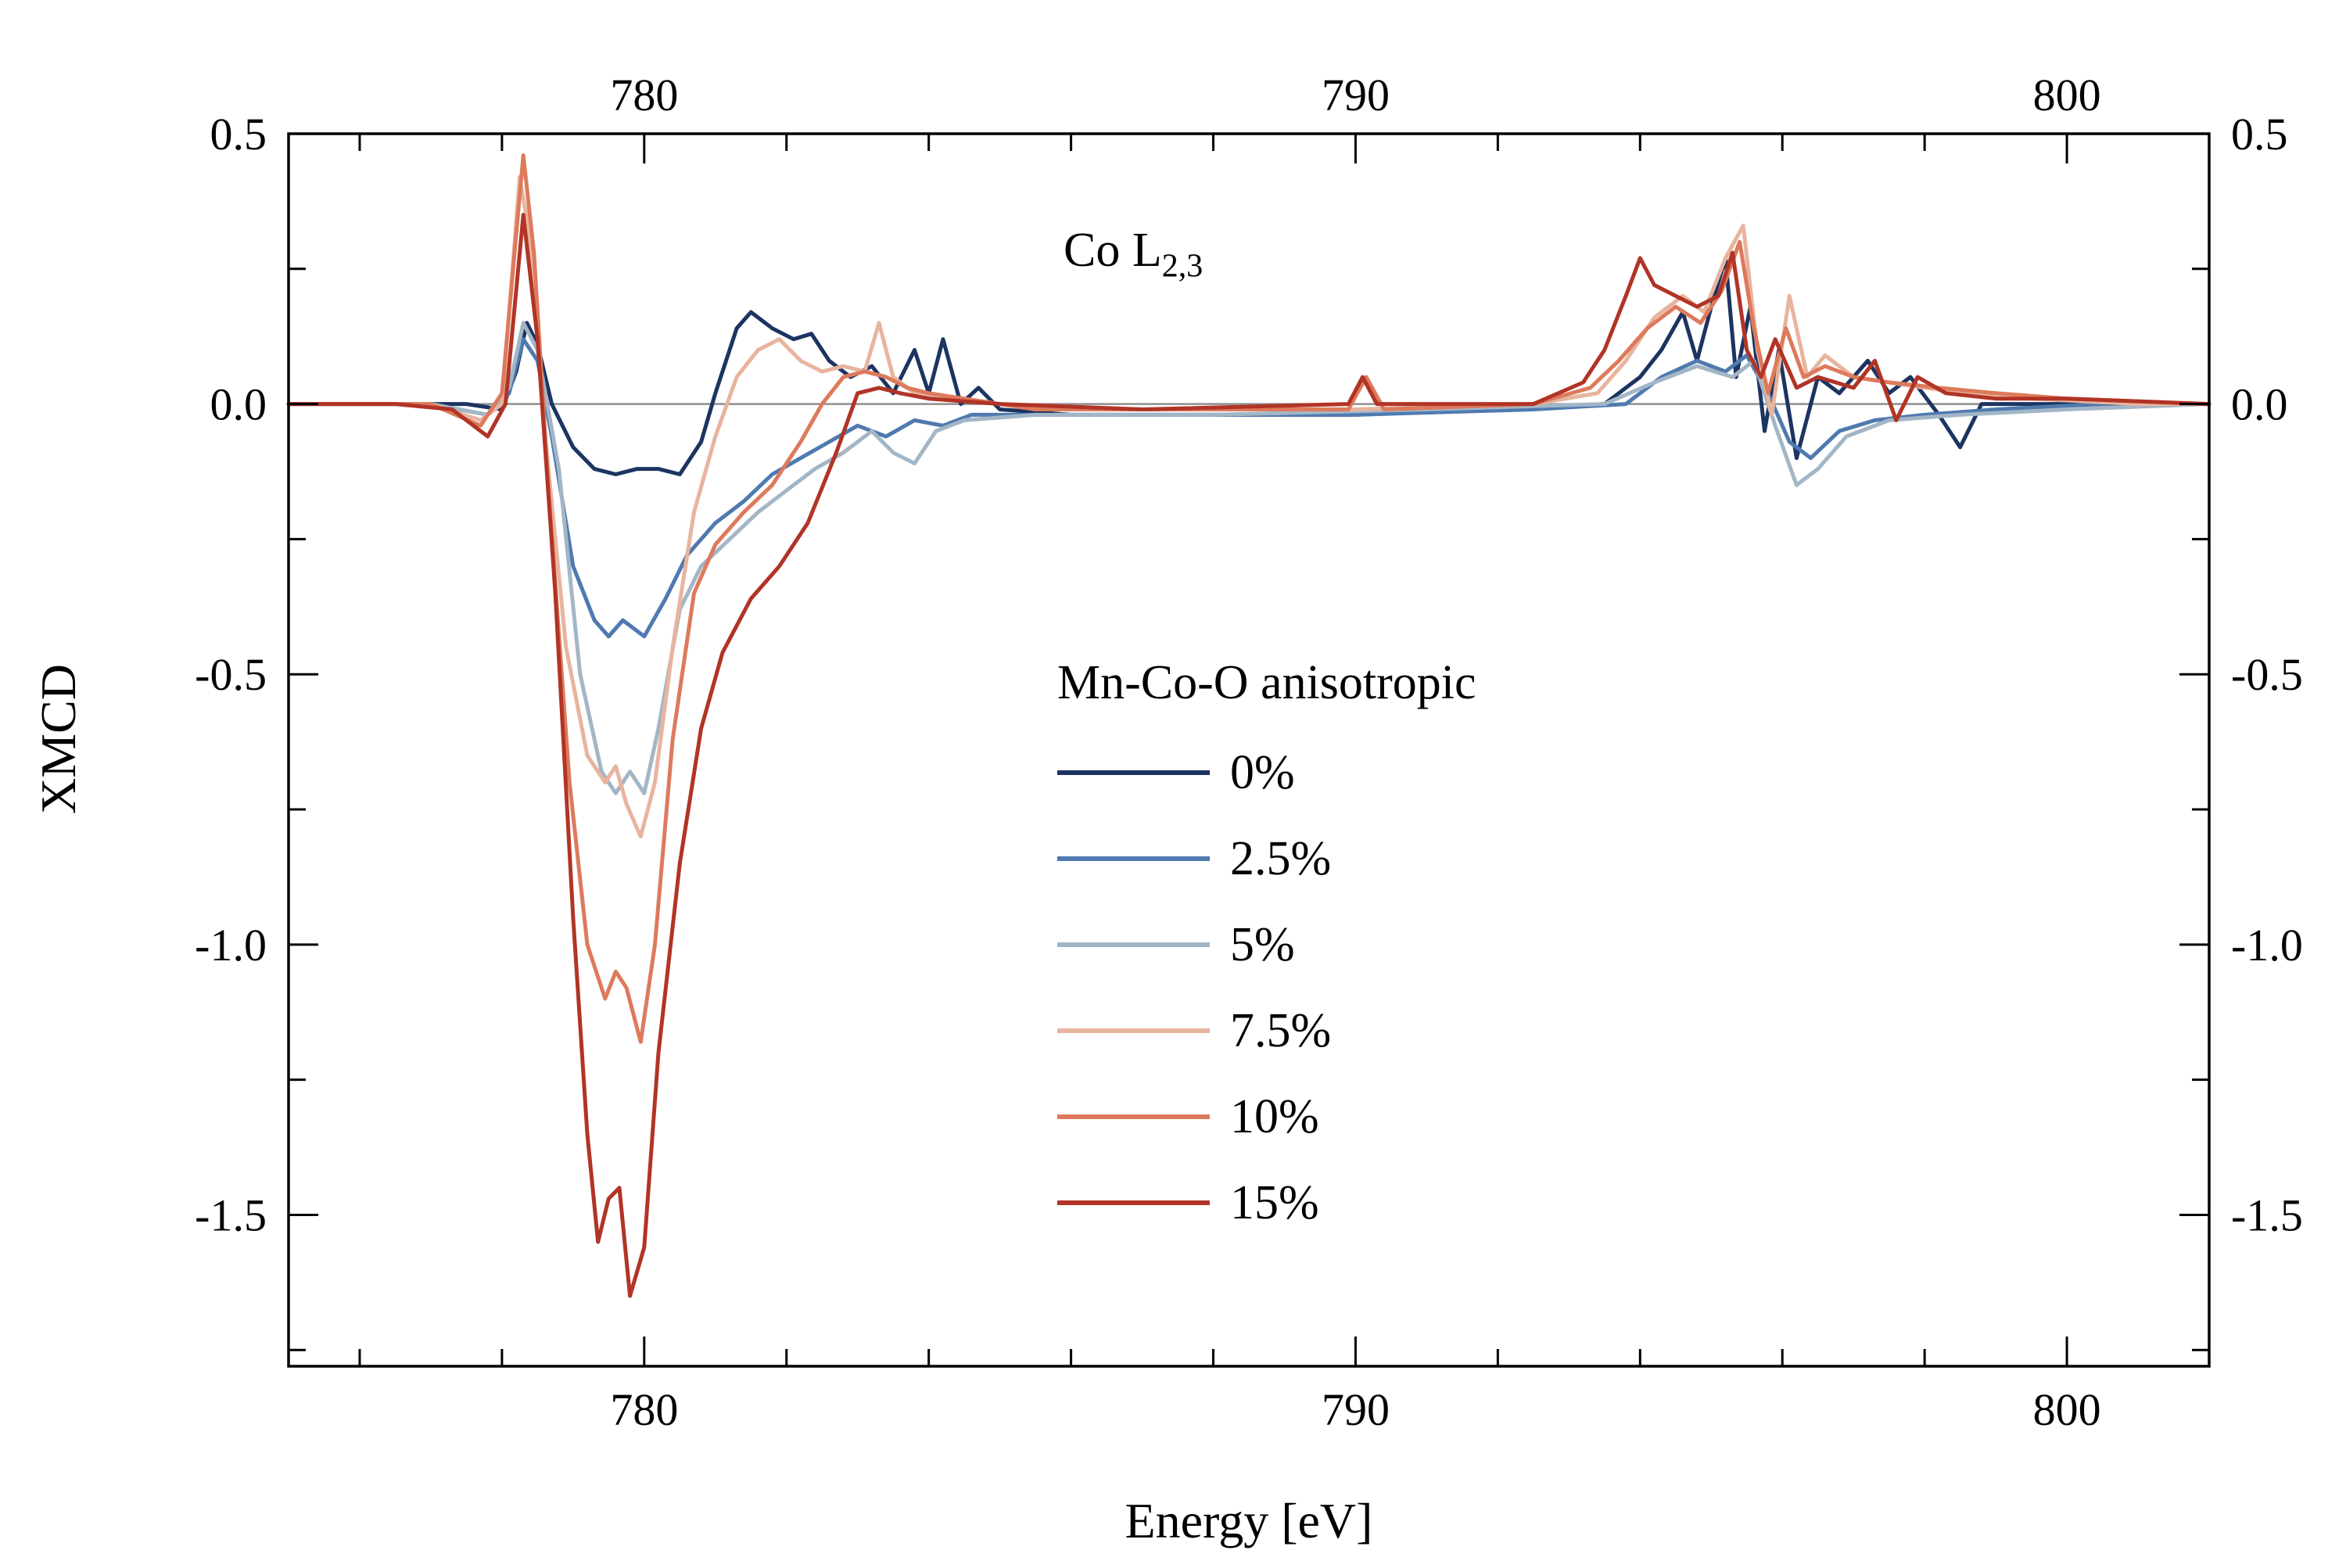  I want to click on plot-annotation: Co L2,3, so click(1134, 254).